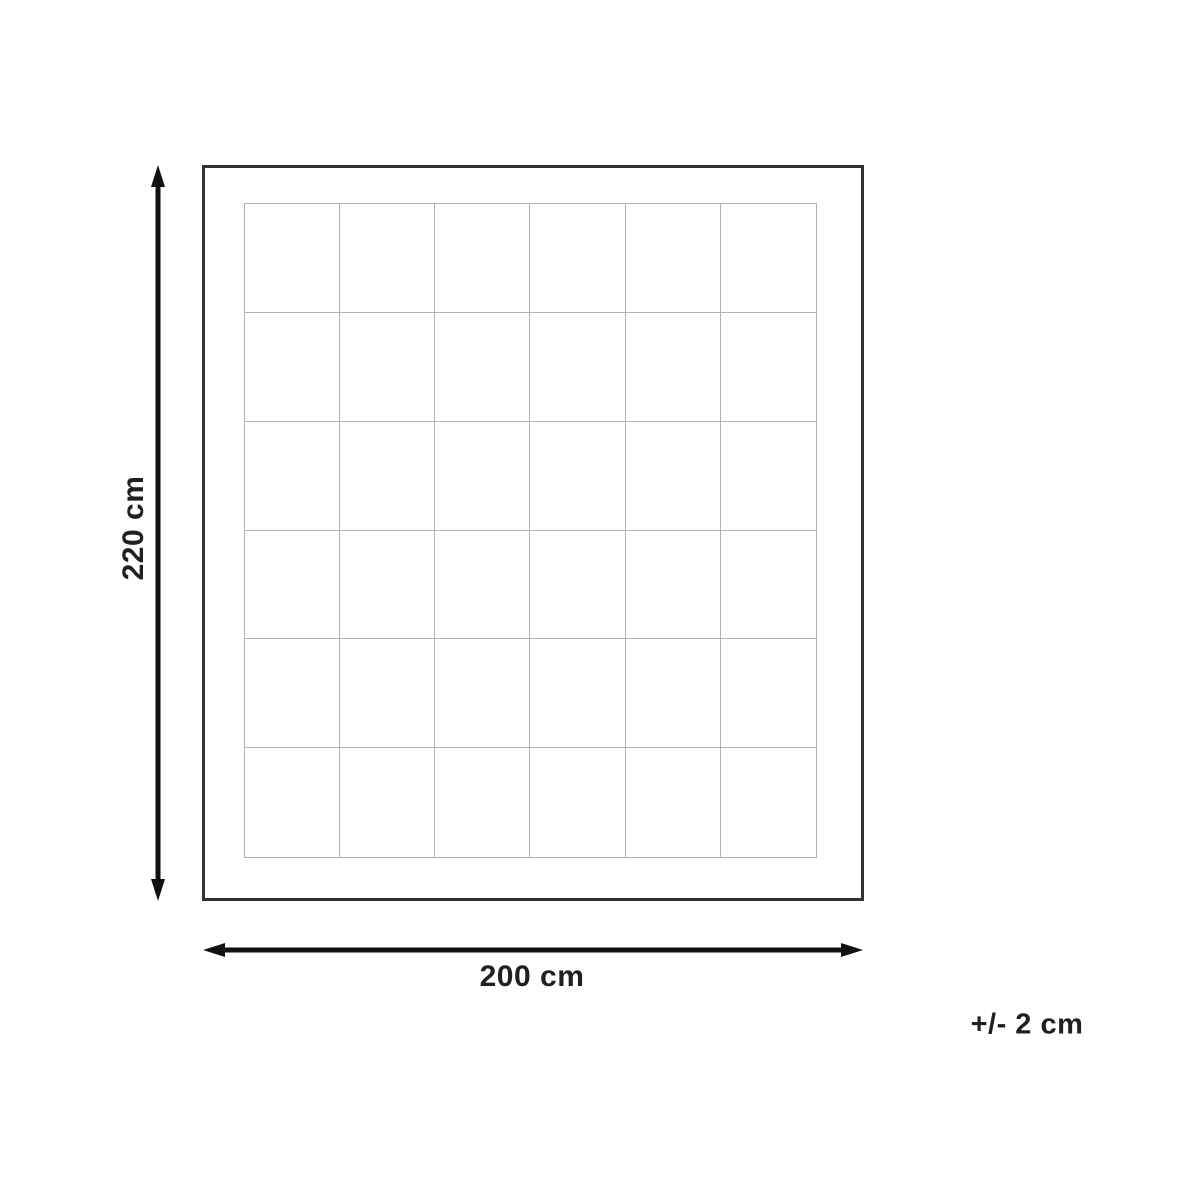 This screenshot has height=1200, width=1200. What do you see at coordinates (533, 950) in the screenshot?
I see `width-arrow-icon` at bounding box center [533, 950].